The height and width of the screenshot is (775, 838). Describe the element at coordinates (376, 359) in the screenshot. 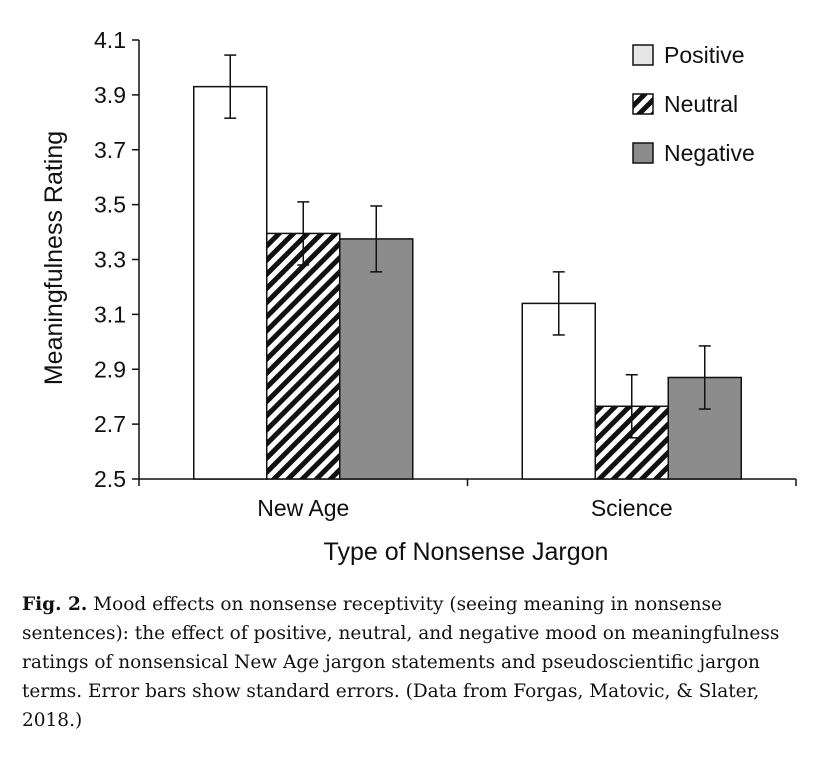

I see `bar-negative` at that location.